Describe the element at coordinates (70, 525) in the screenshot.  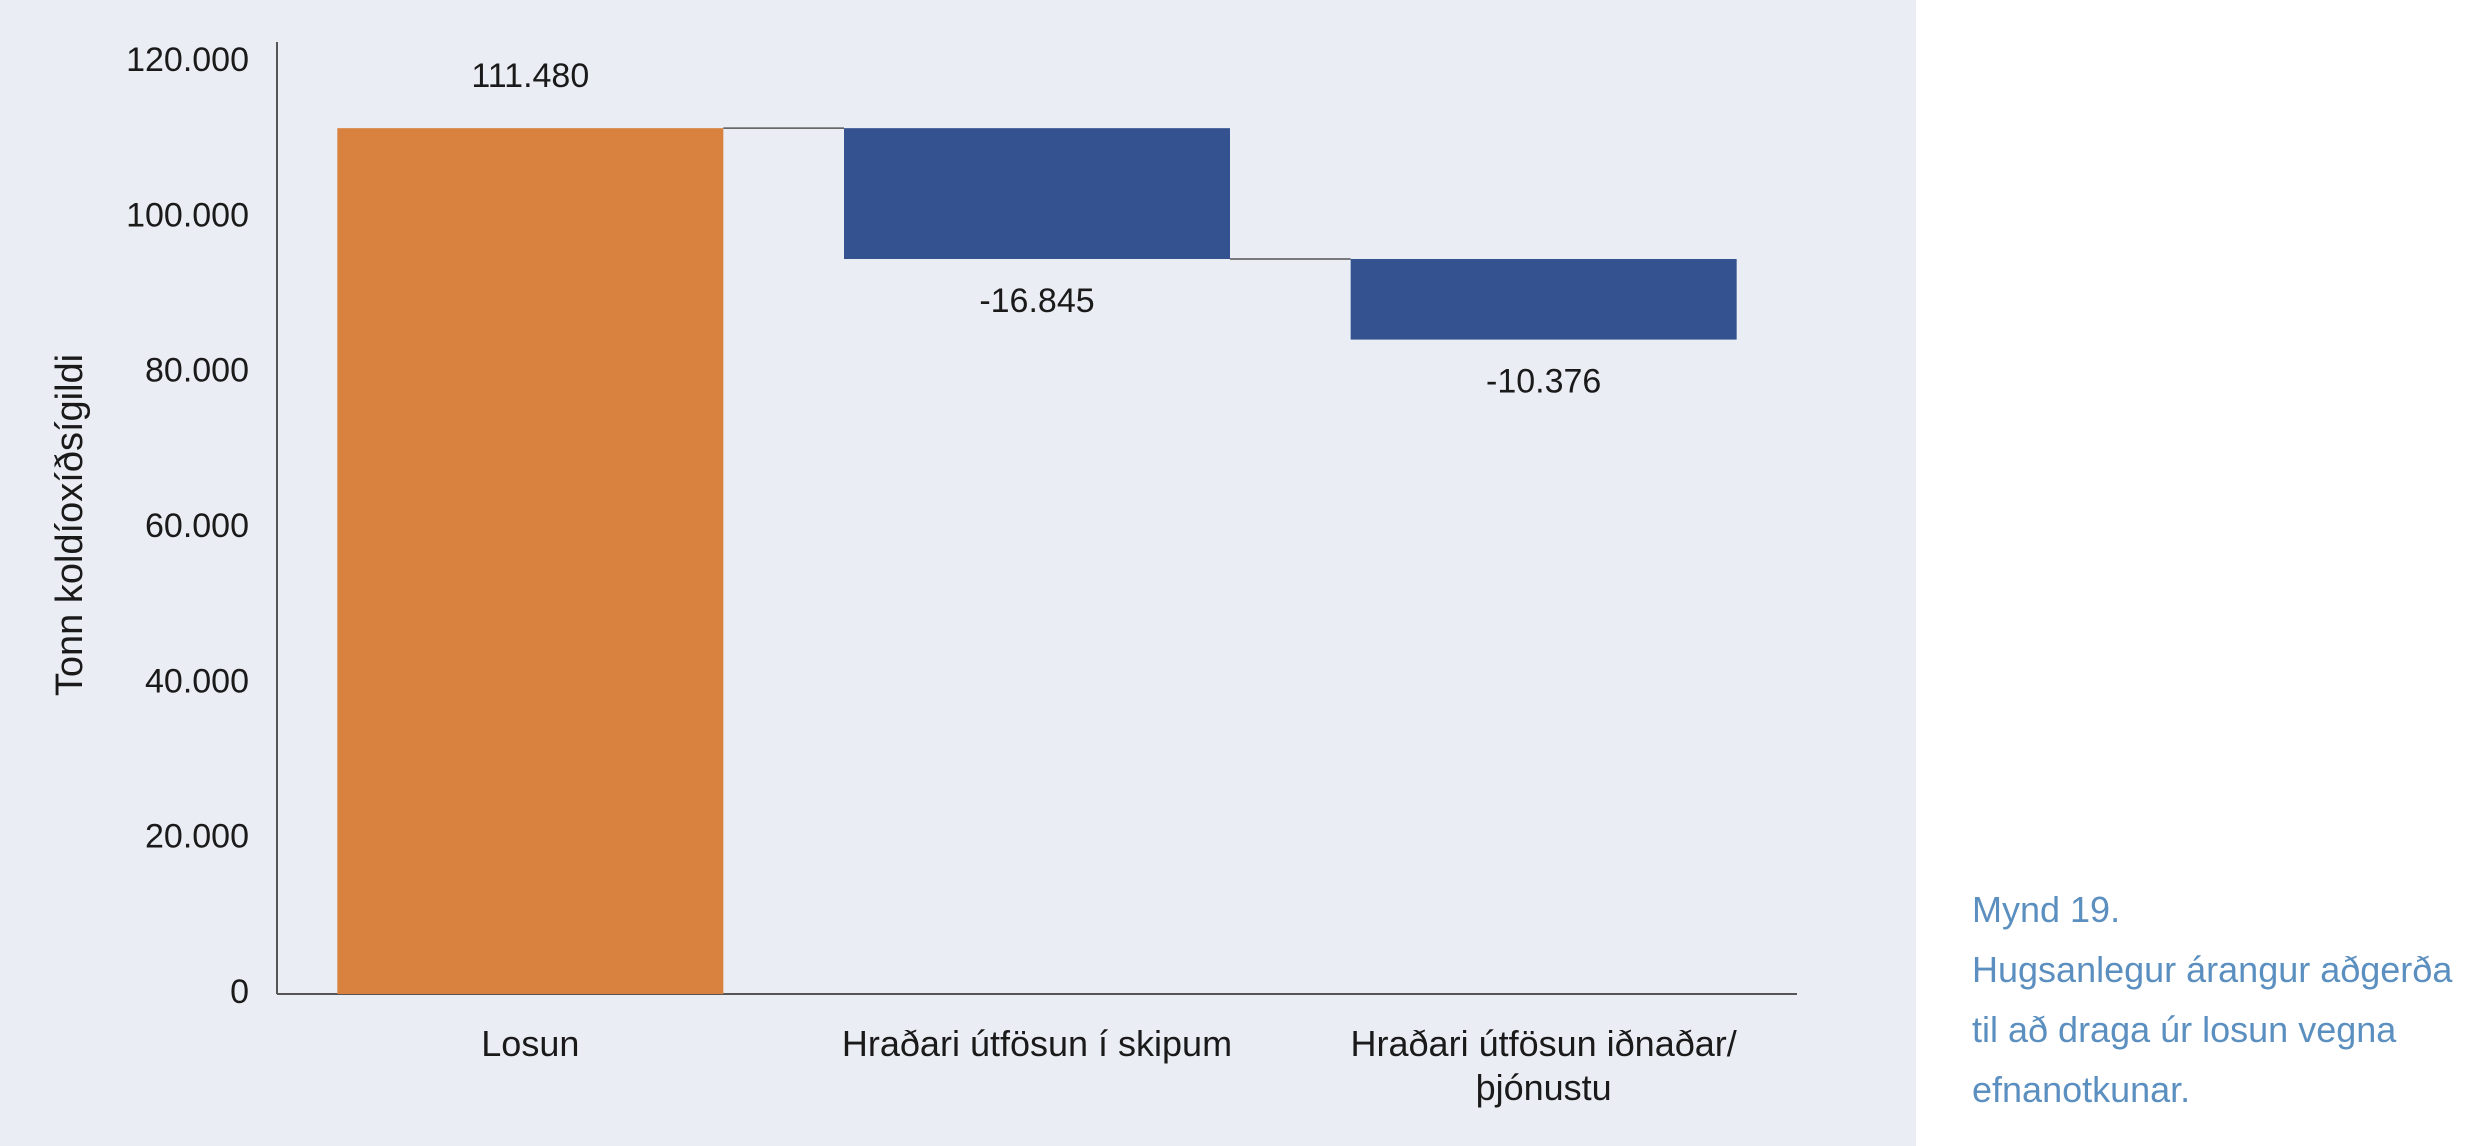
I see `y-axis-label: Tonn koldíoxíðsígildi` at that location.